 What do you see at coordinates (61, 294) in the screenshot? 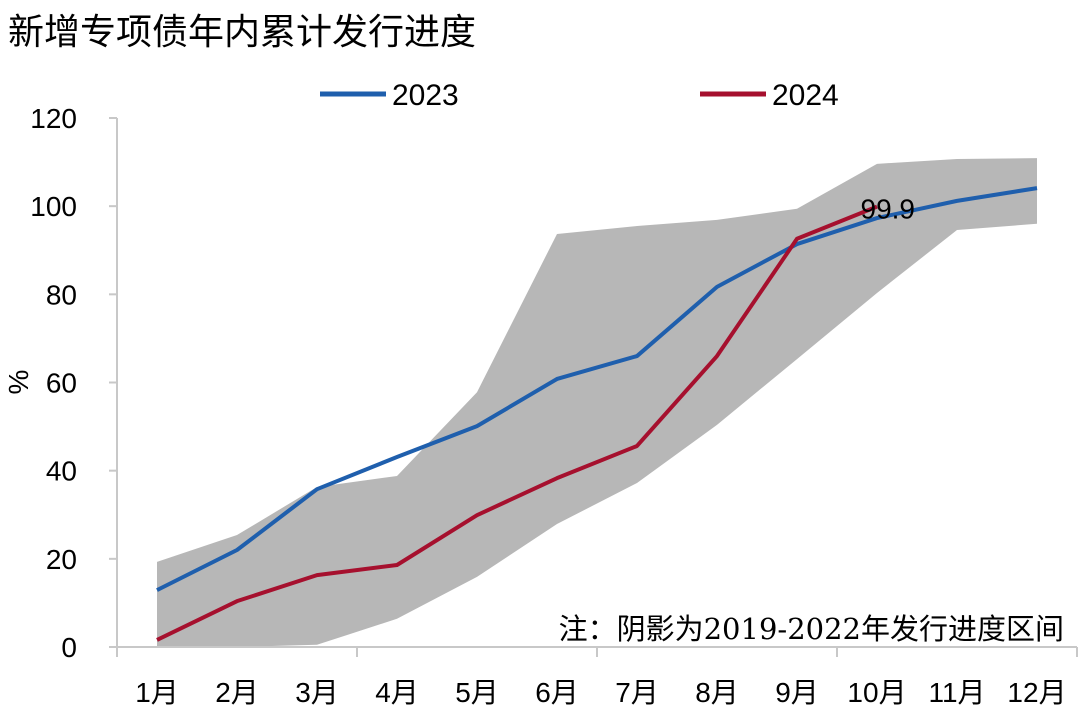
I see `y-tick-label: 80` at bounding box center [61, 294].